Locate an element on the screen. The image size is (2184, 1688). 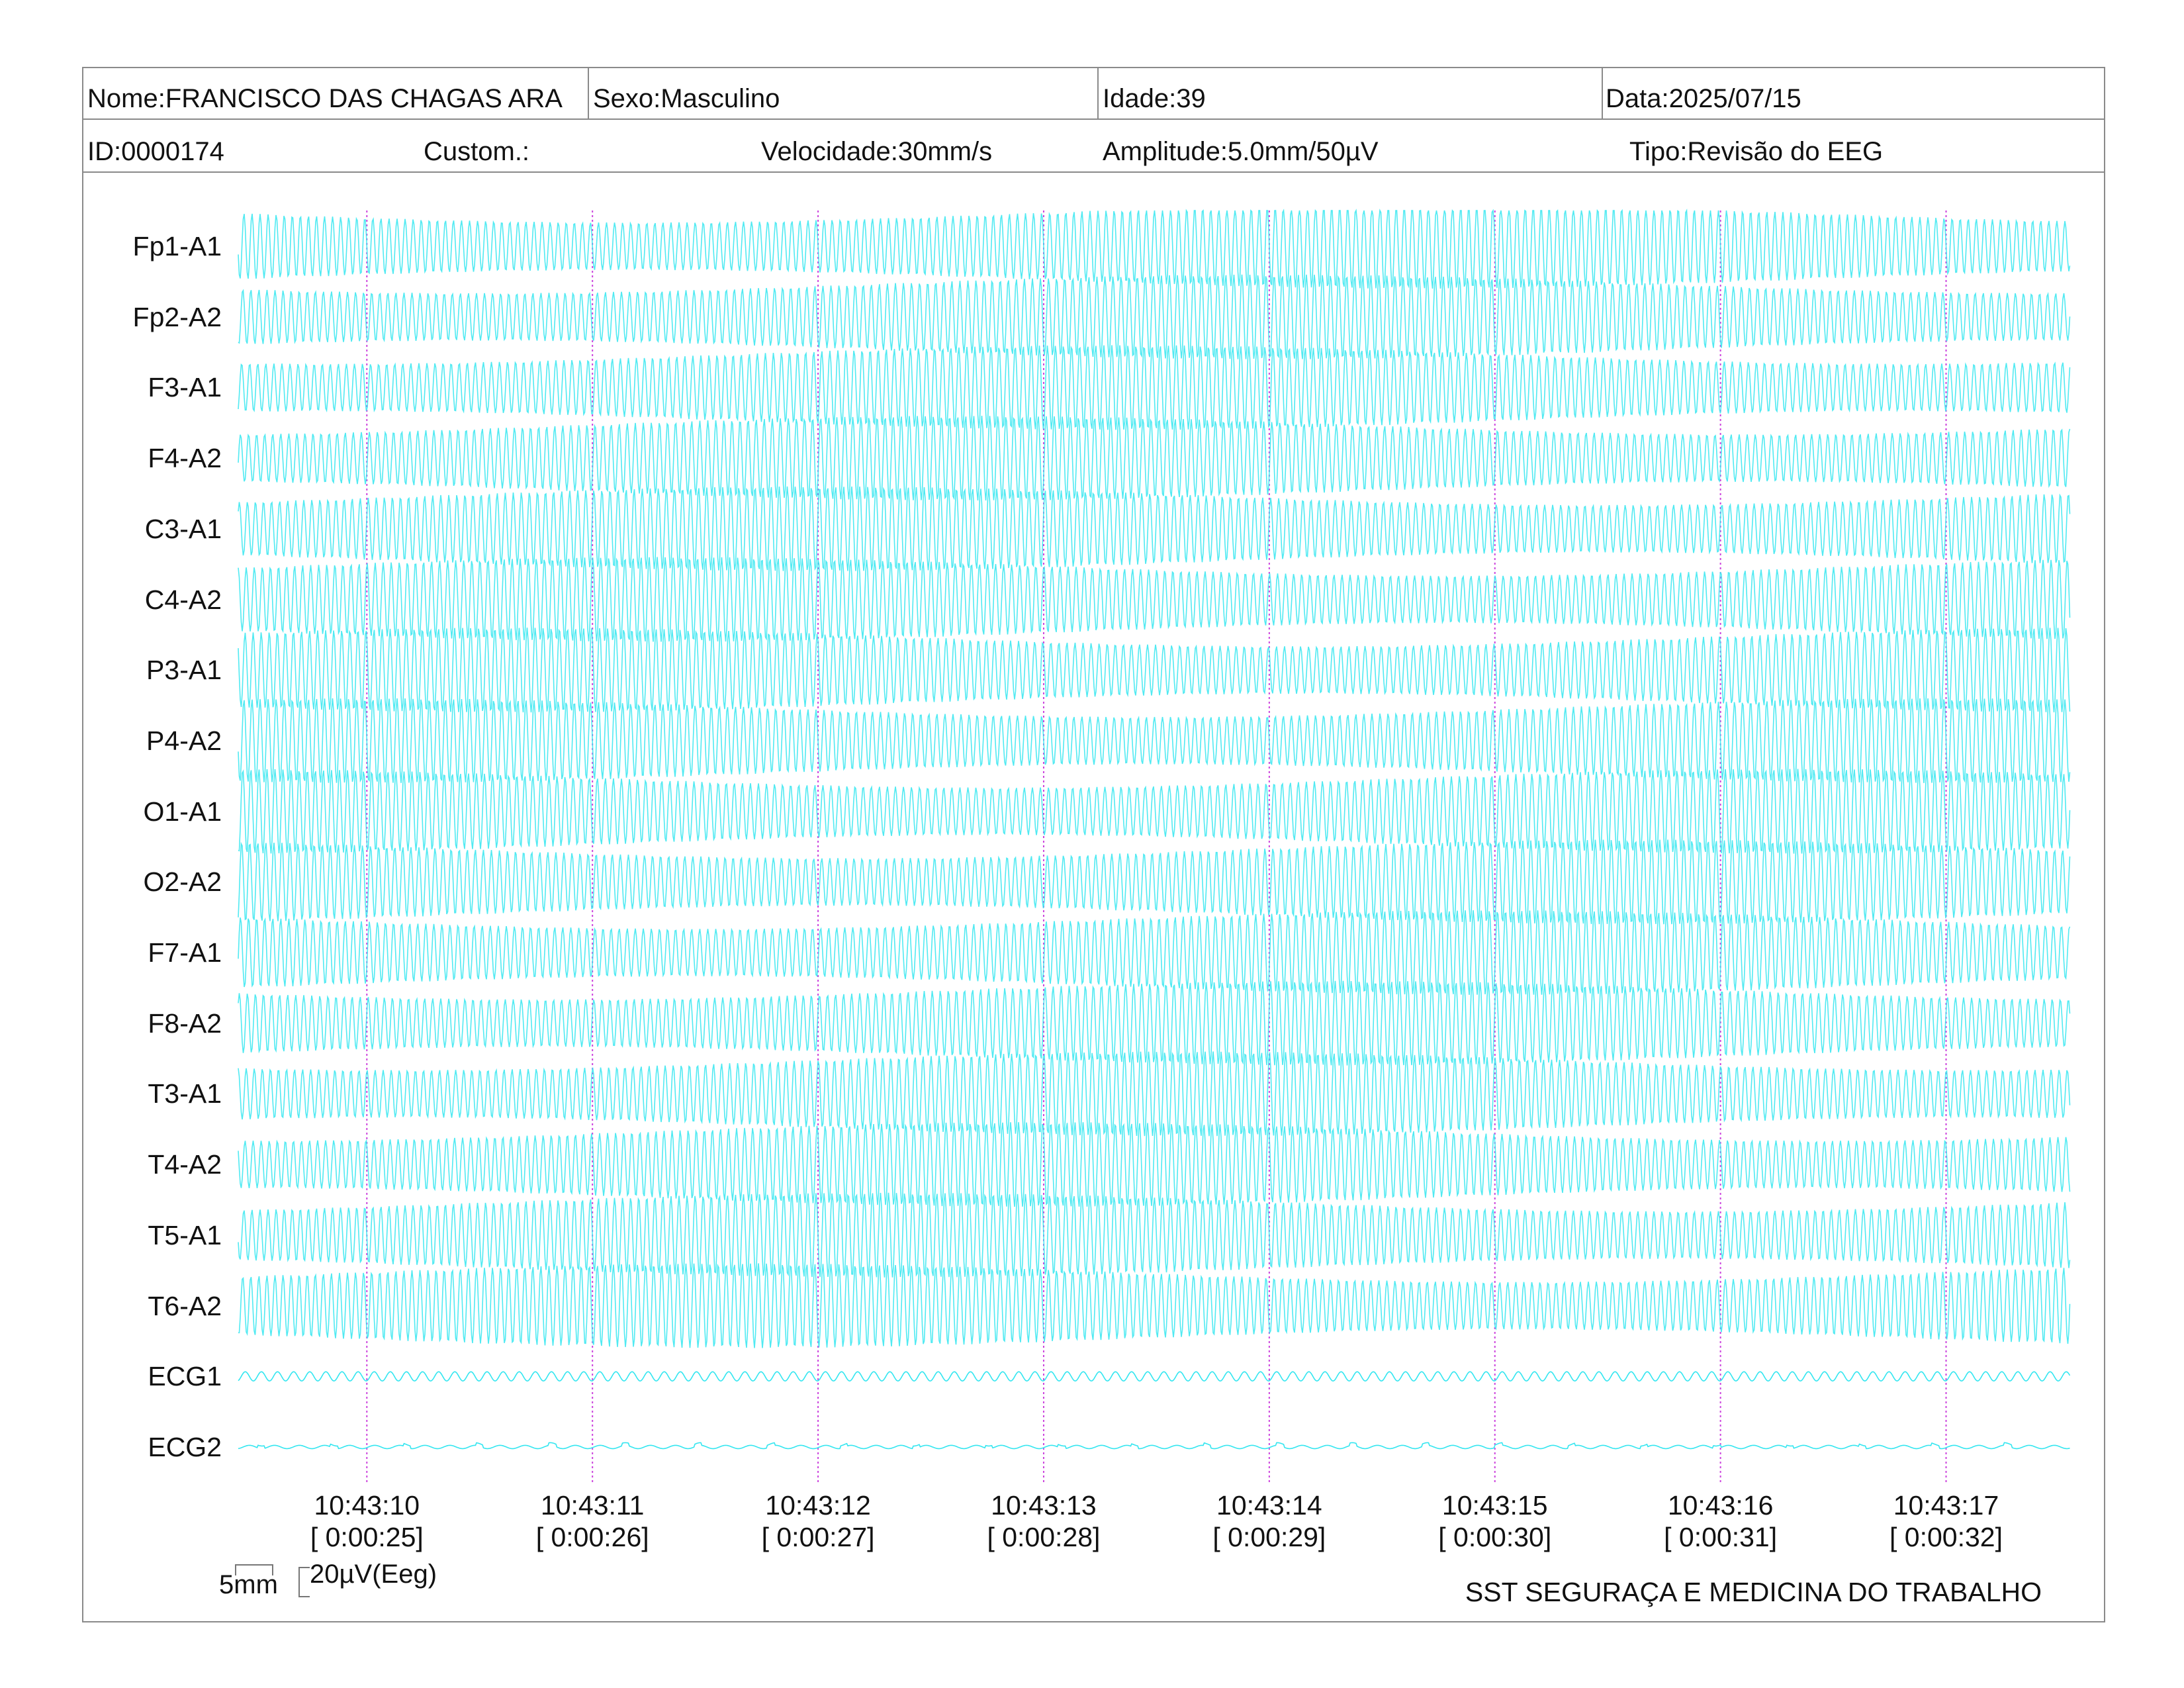
time-elapsed-label: [ 0:00:27] is located at coordinates (818, 1537).